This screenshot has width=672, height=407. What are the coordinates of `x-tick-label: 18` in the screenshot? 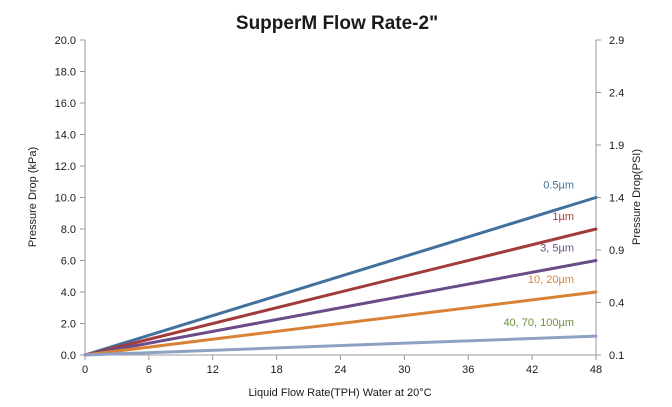 It's located at (277, 370).